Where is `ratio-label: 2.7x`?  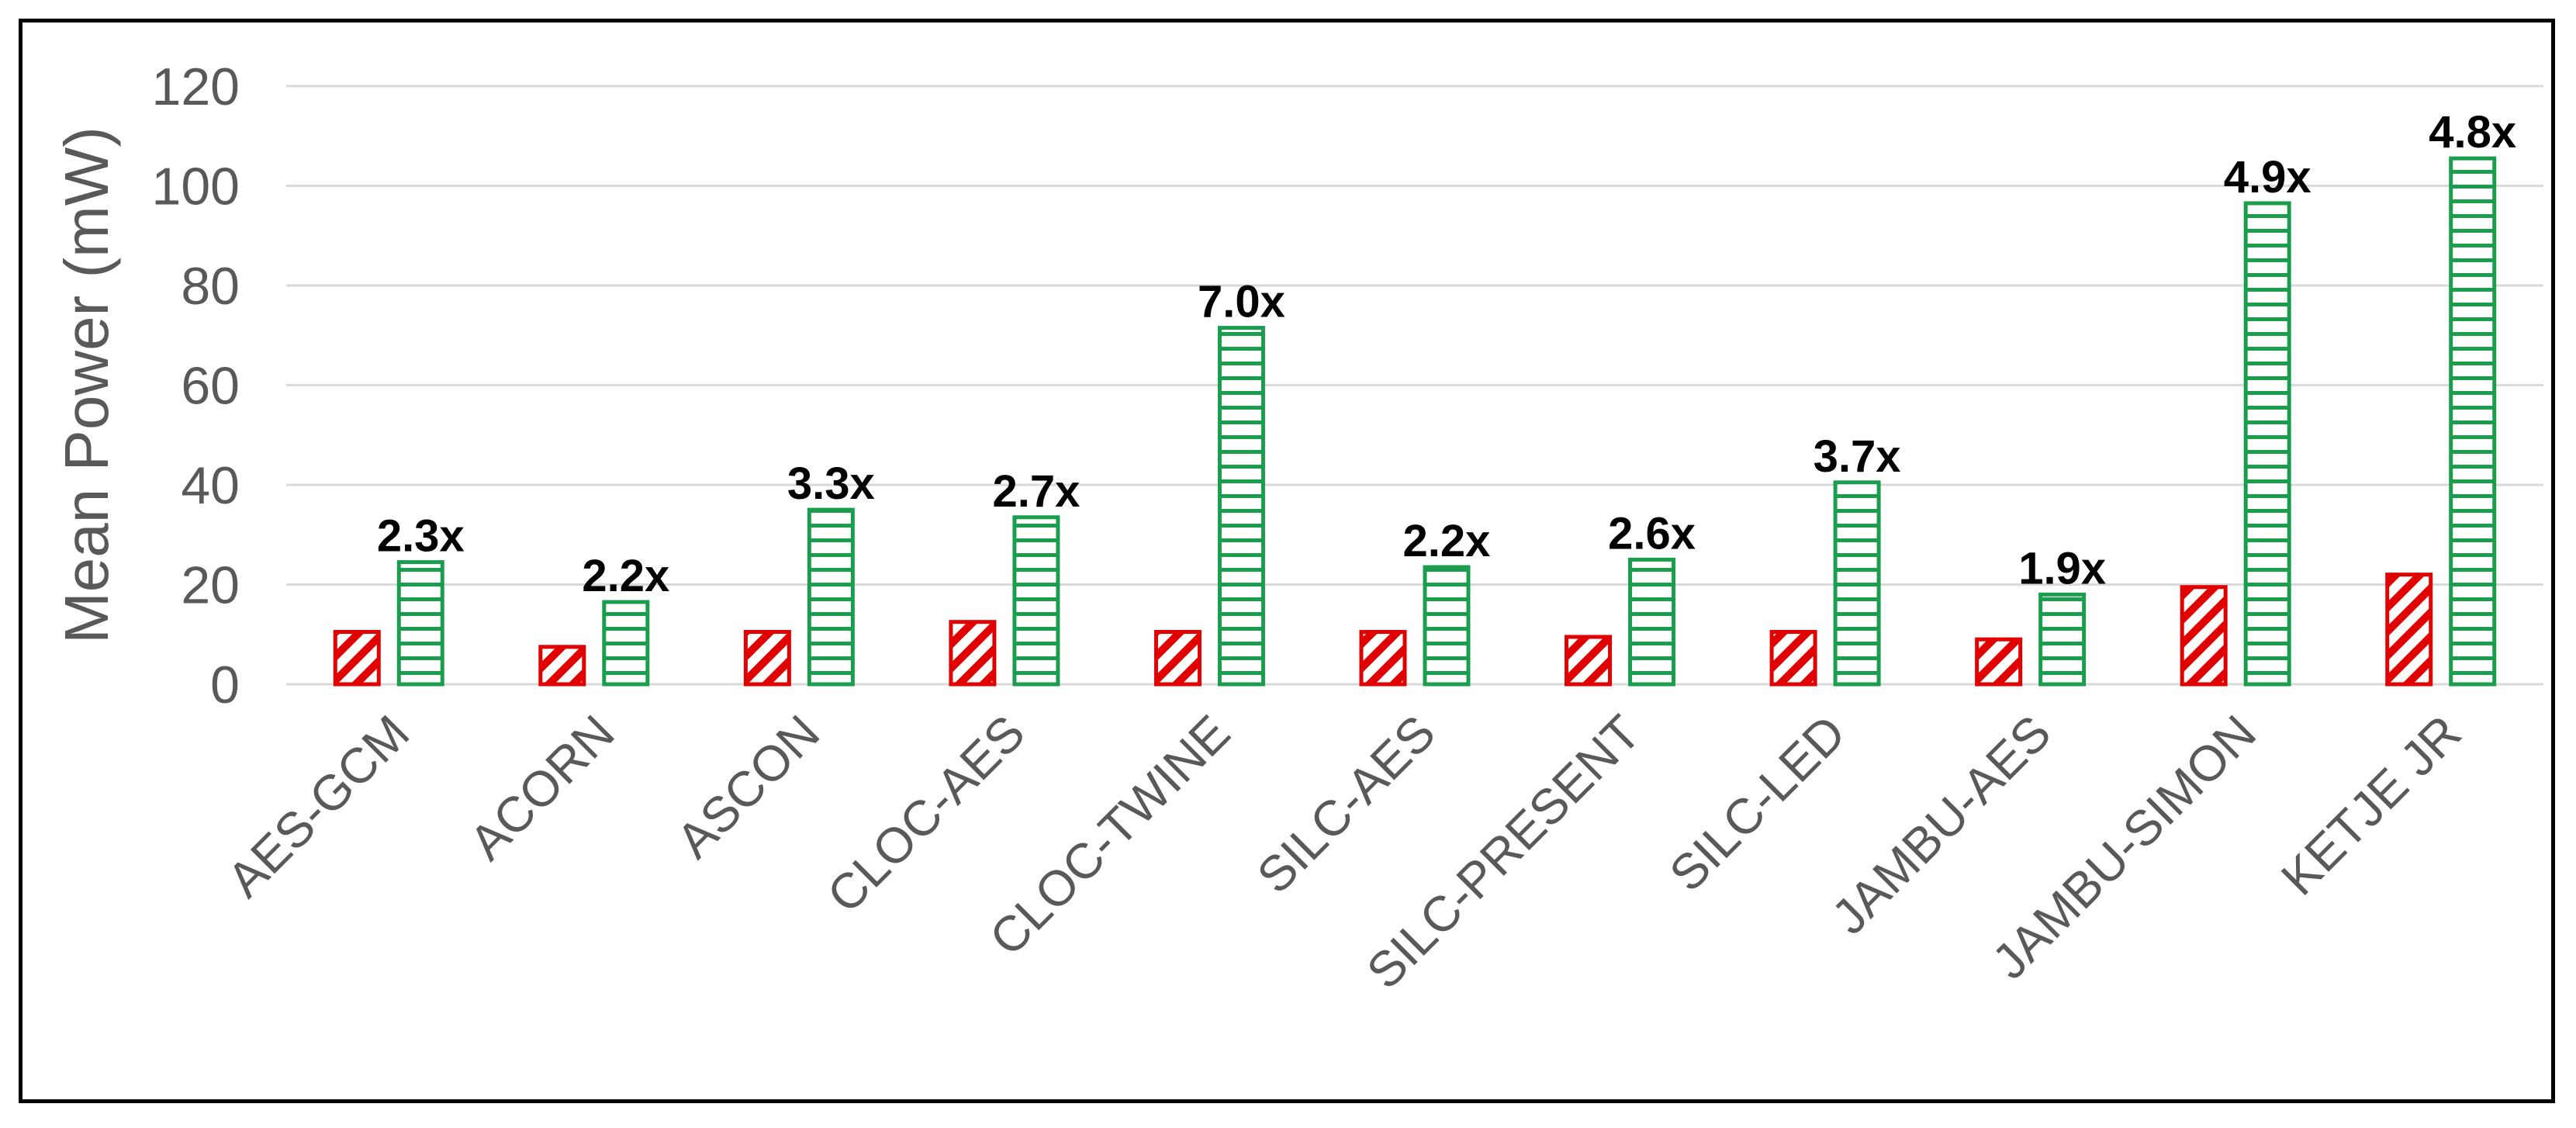 ratio-label: 2.7x is located at coordinates (1036, 491).